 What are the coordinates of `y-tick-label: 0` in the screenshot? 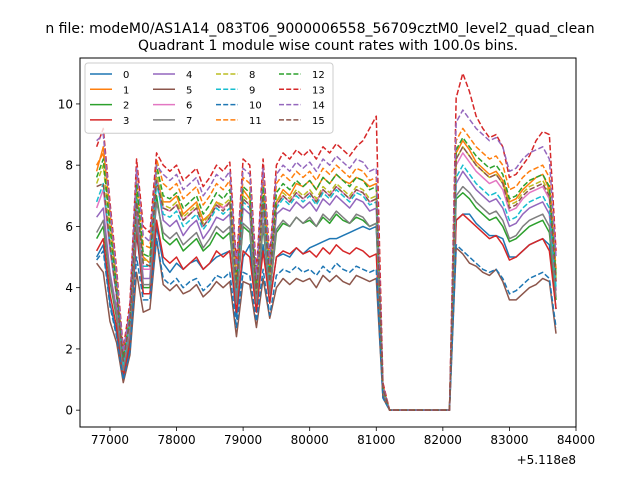 It's located at (69, 411).